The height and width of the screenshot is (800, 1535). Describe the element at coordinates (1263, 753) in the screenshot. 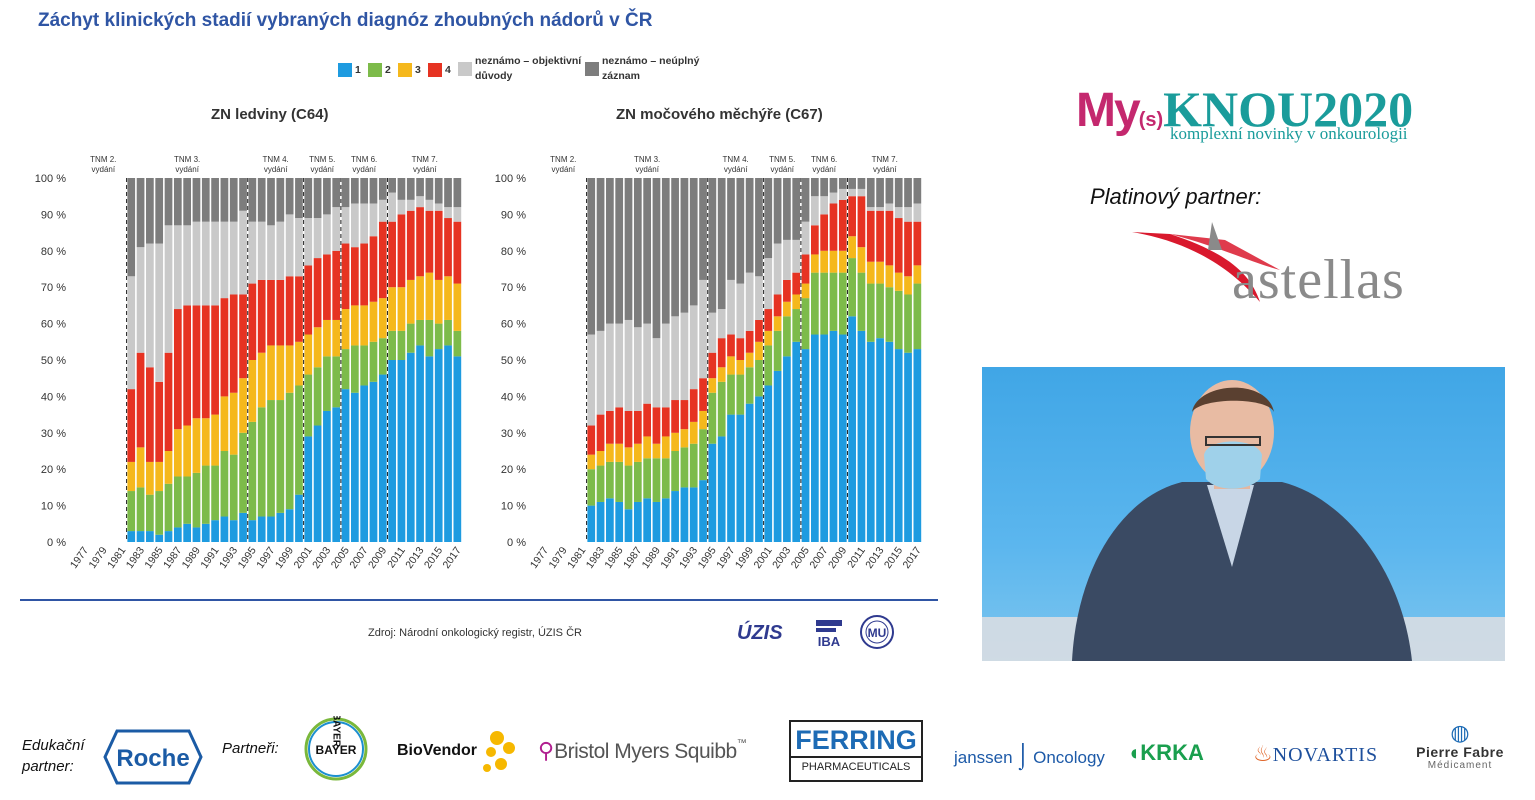

I see `novartis-flame-icon: ♨` at that location.